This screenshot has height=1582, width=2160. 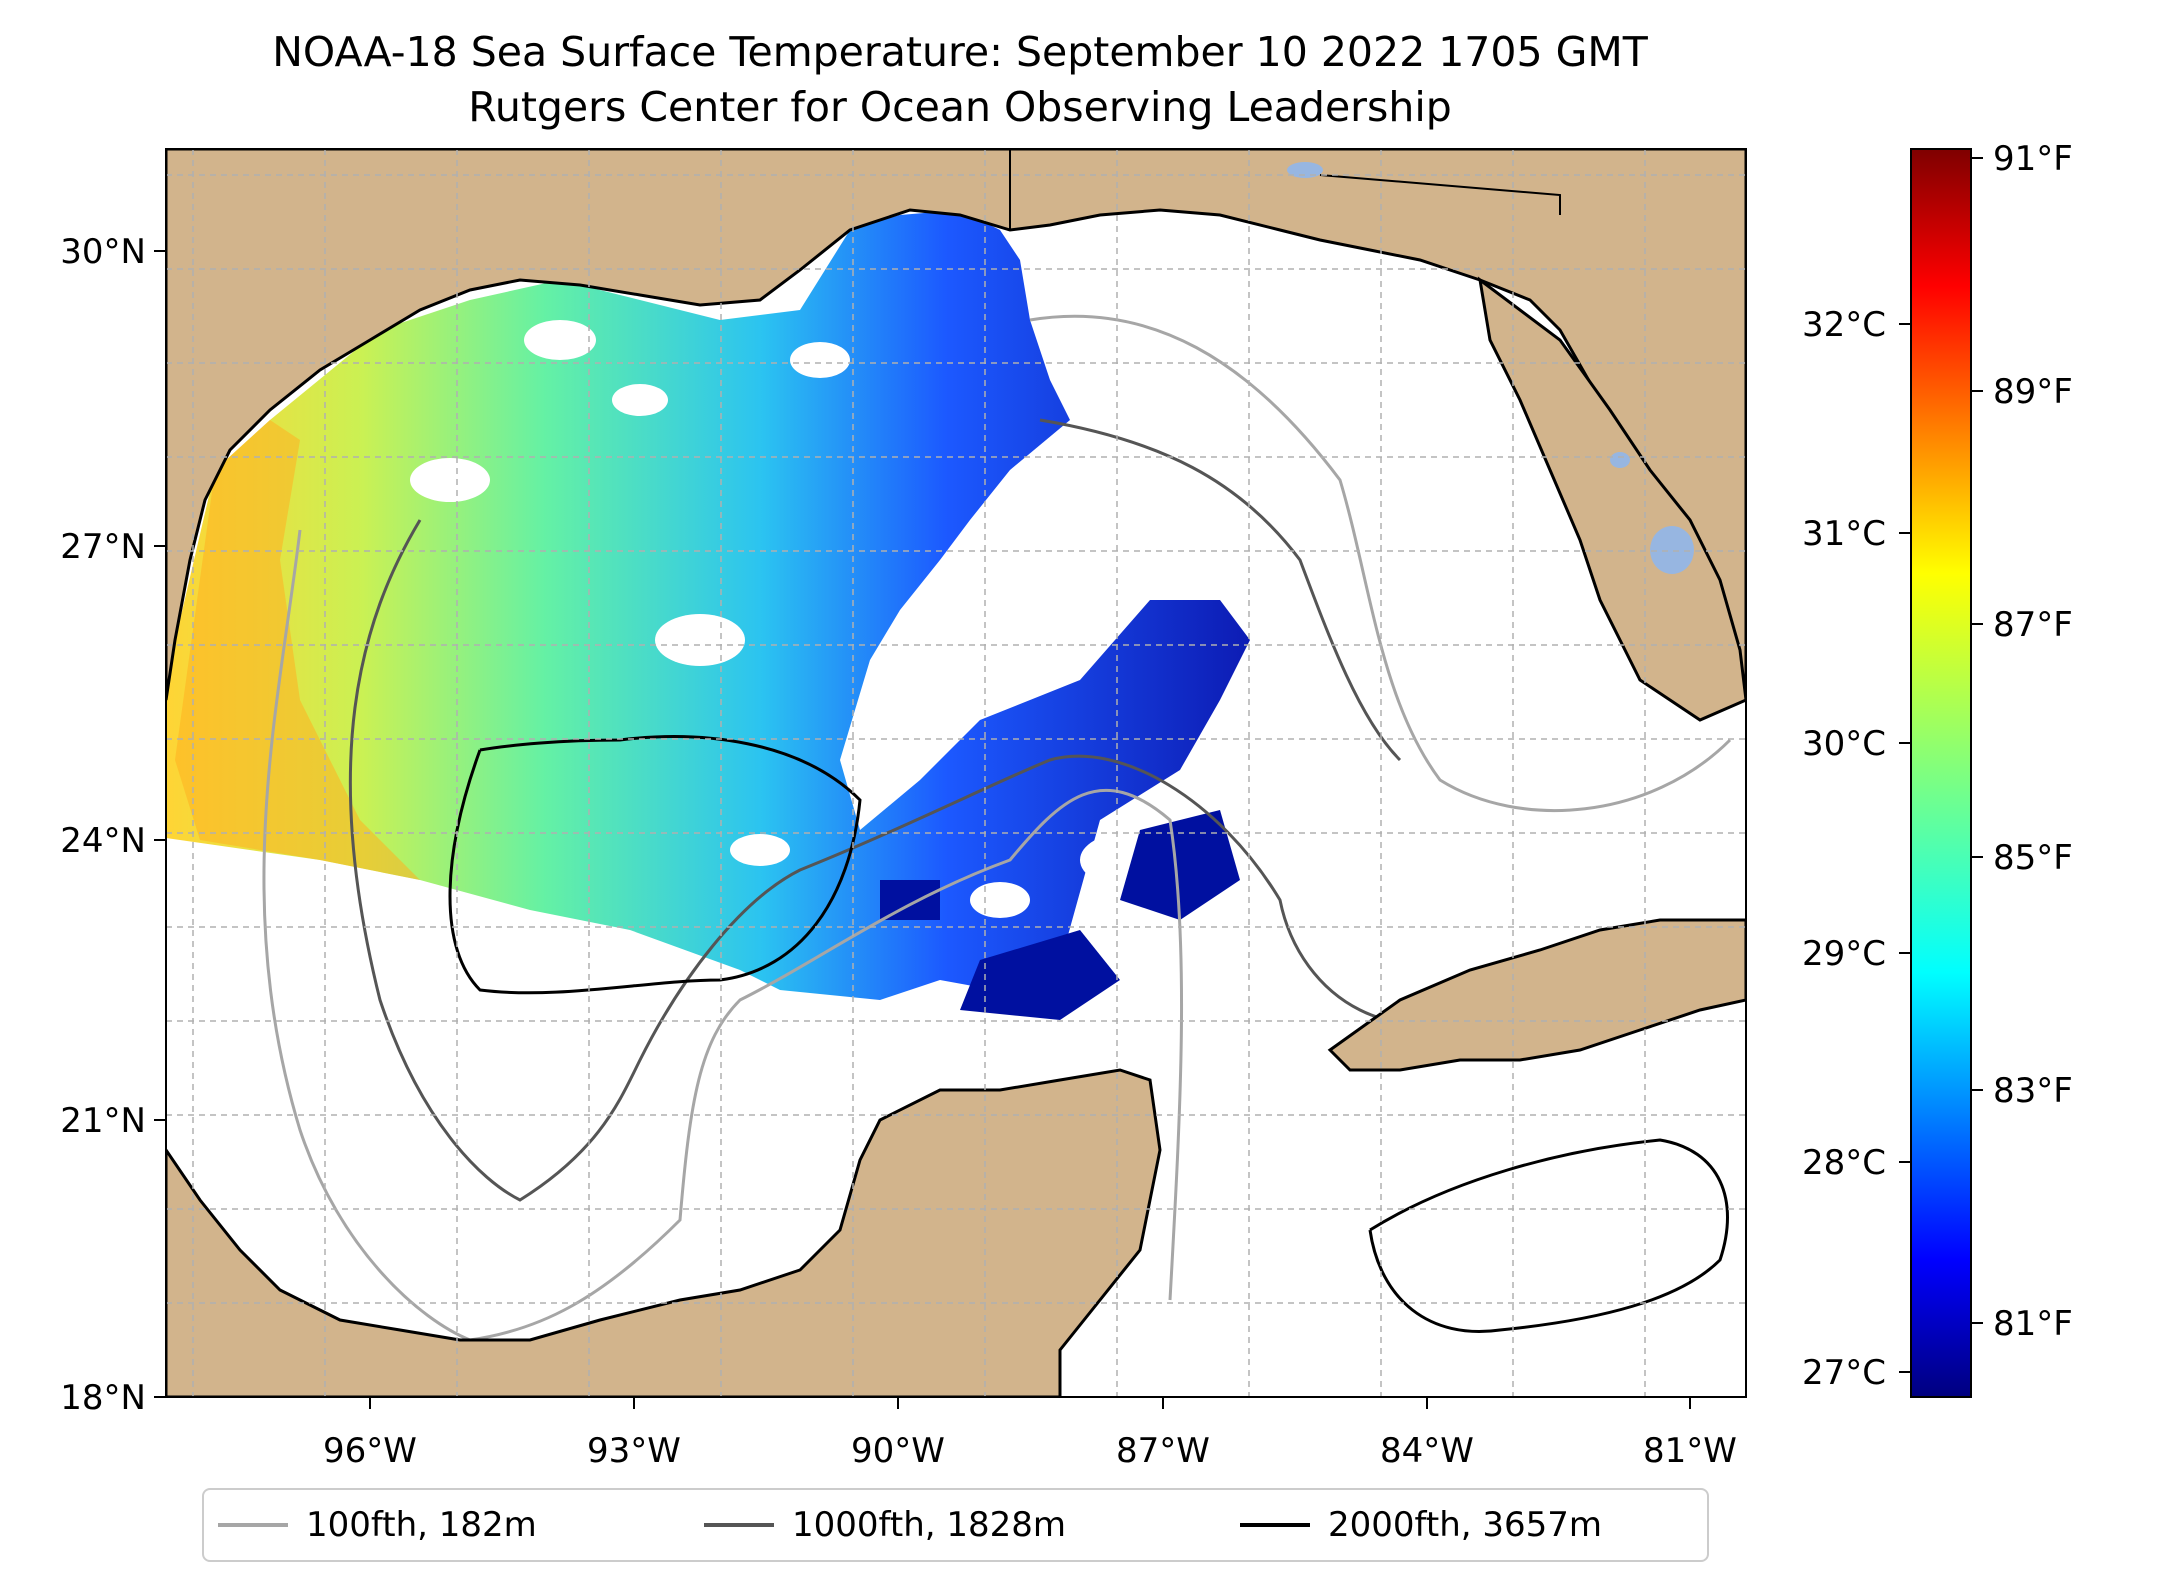 I want to click on colorbar-ticks, so click(x=1941, y=765).